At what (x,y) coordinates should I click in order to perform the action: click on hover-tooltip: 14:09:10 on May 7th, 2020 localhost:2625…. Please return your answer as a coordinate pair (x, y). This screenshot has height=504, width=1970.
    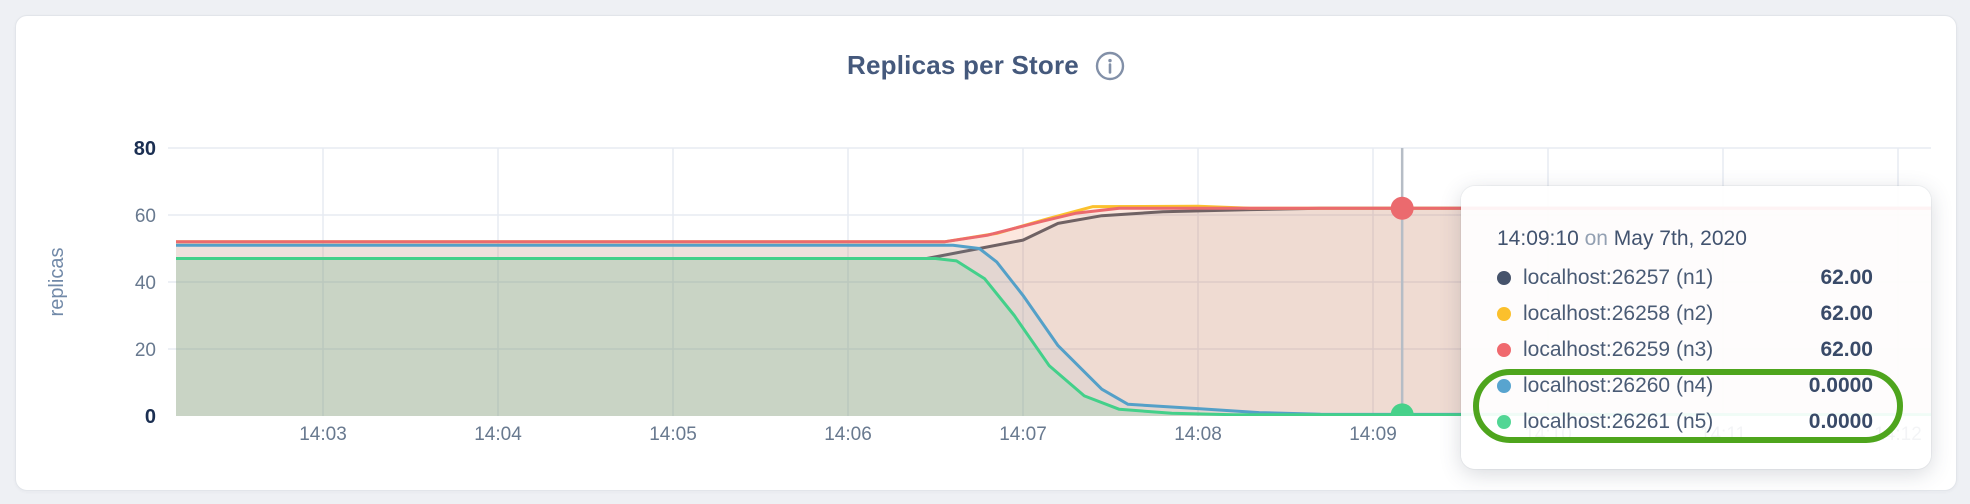
    Looking at the image, I should click on (1696, 327).